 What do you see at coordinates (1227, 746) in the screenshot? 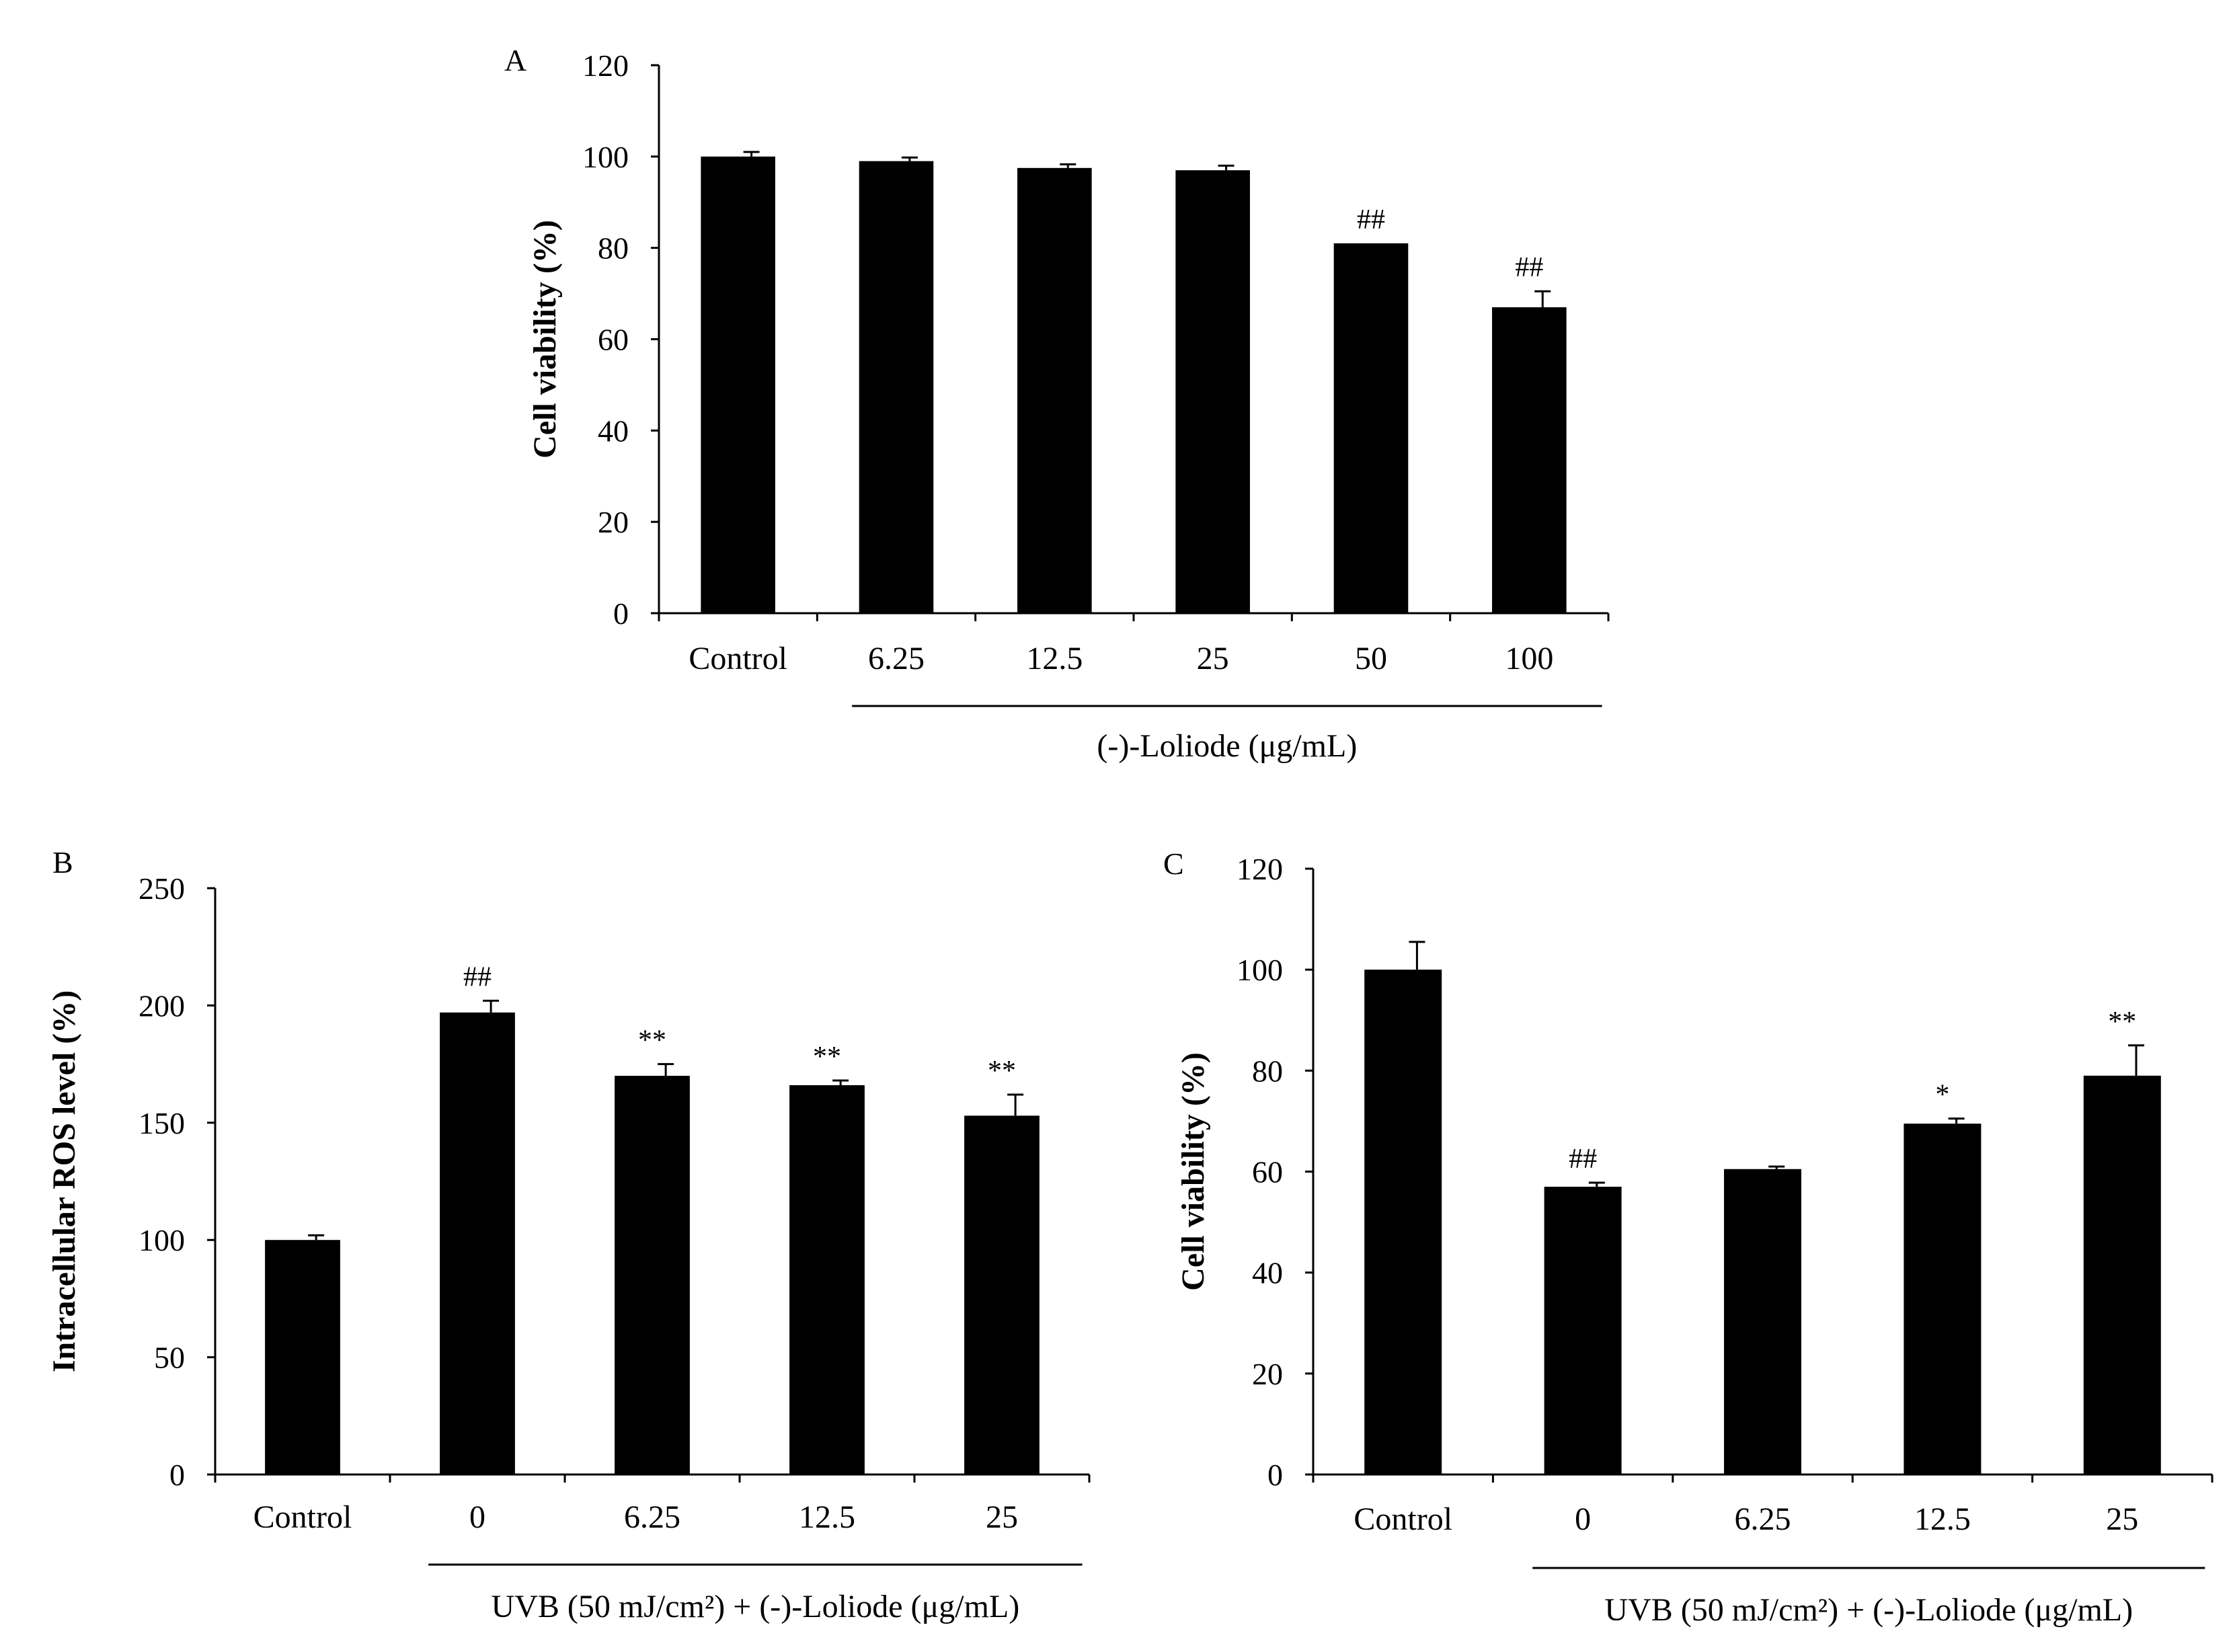
I see `treatment-group-label: (-)-Loliode (μg/mL)` at bounding box center [1227, 746].